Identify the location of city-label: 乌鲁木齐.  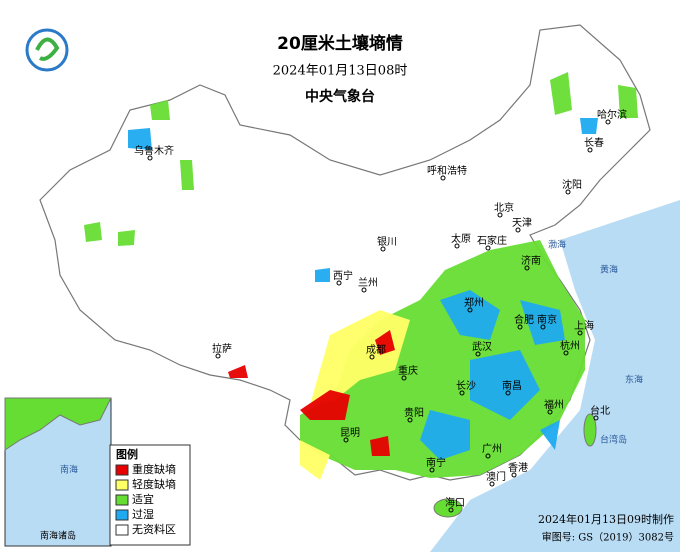
(154, 150).